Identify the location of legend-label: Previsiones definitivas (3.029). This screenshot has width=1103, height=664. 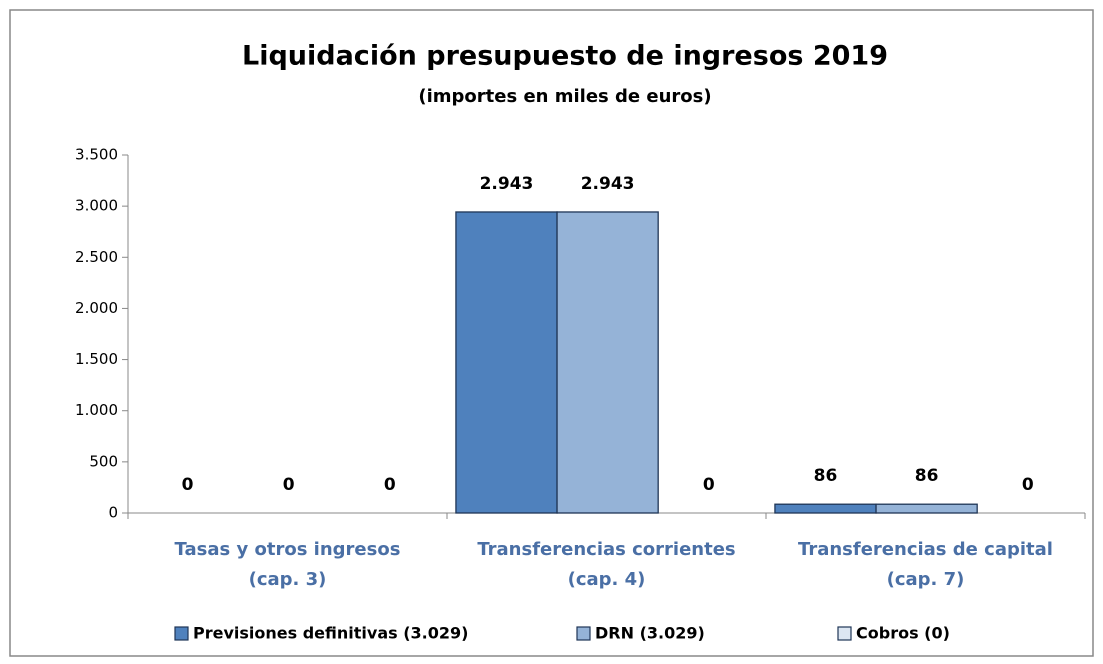
(330, 633).